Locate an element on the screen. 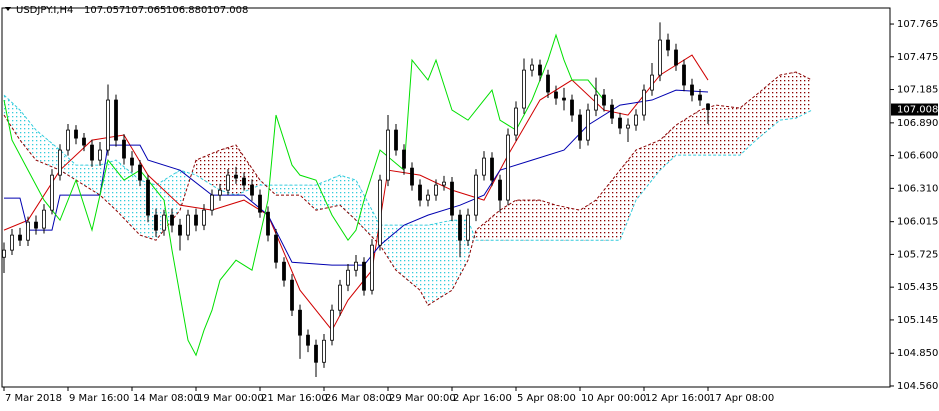 This screenshot has height=411, width=939. y-tick-label: 106.600 is located at coordinates (917, 156).